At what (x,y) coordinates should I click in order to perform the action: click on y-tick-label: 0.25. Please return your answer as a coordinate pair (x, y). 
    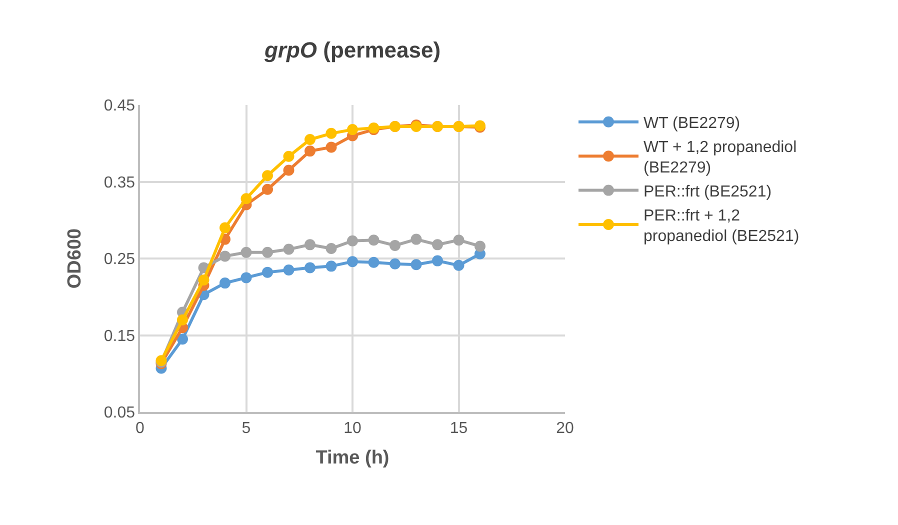
    Looking at the image, I should click on (120, 259).